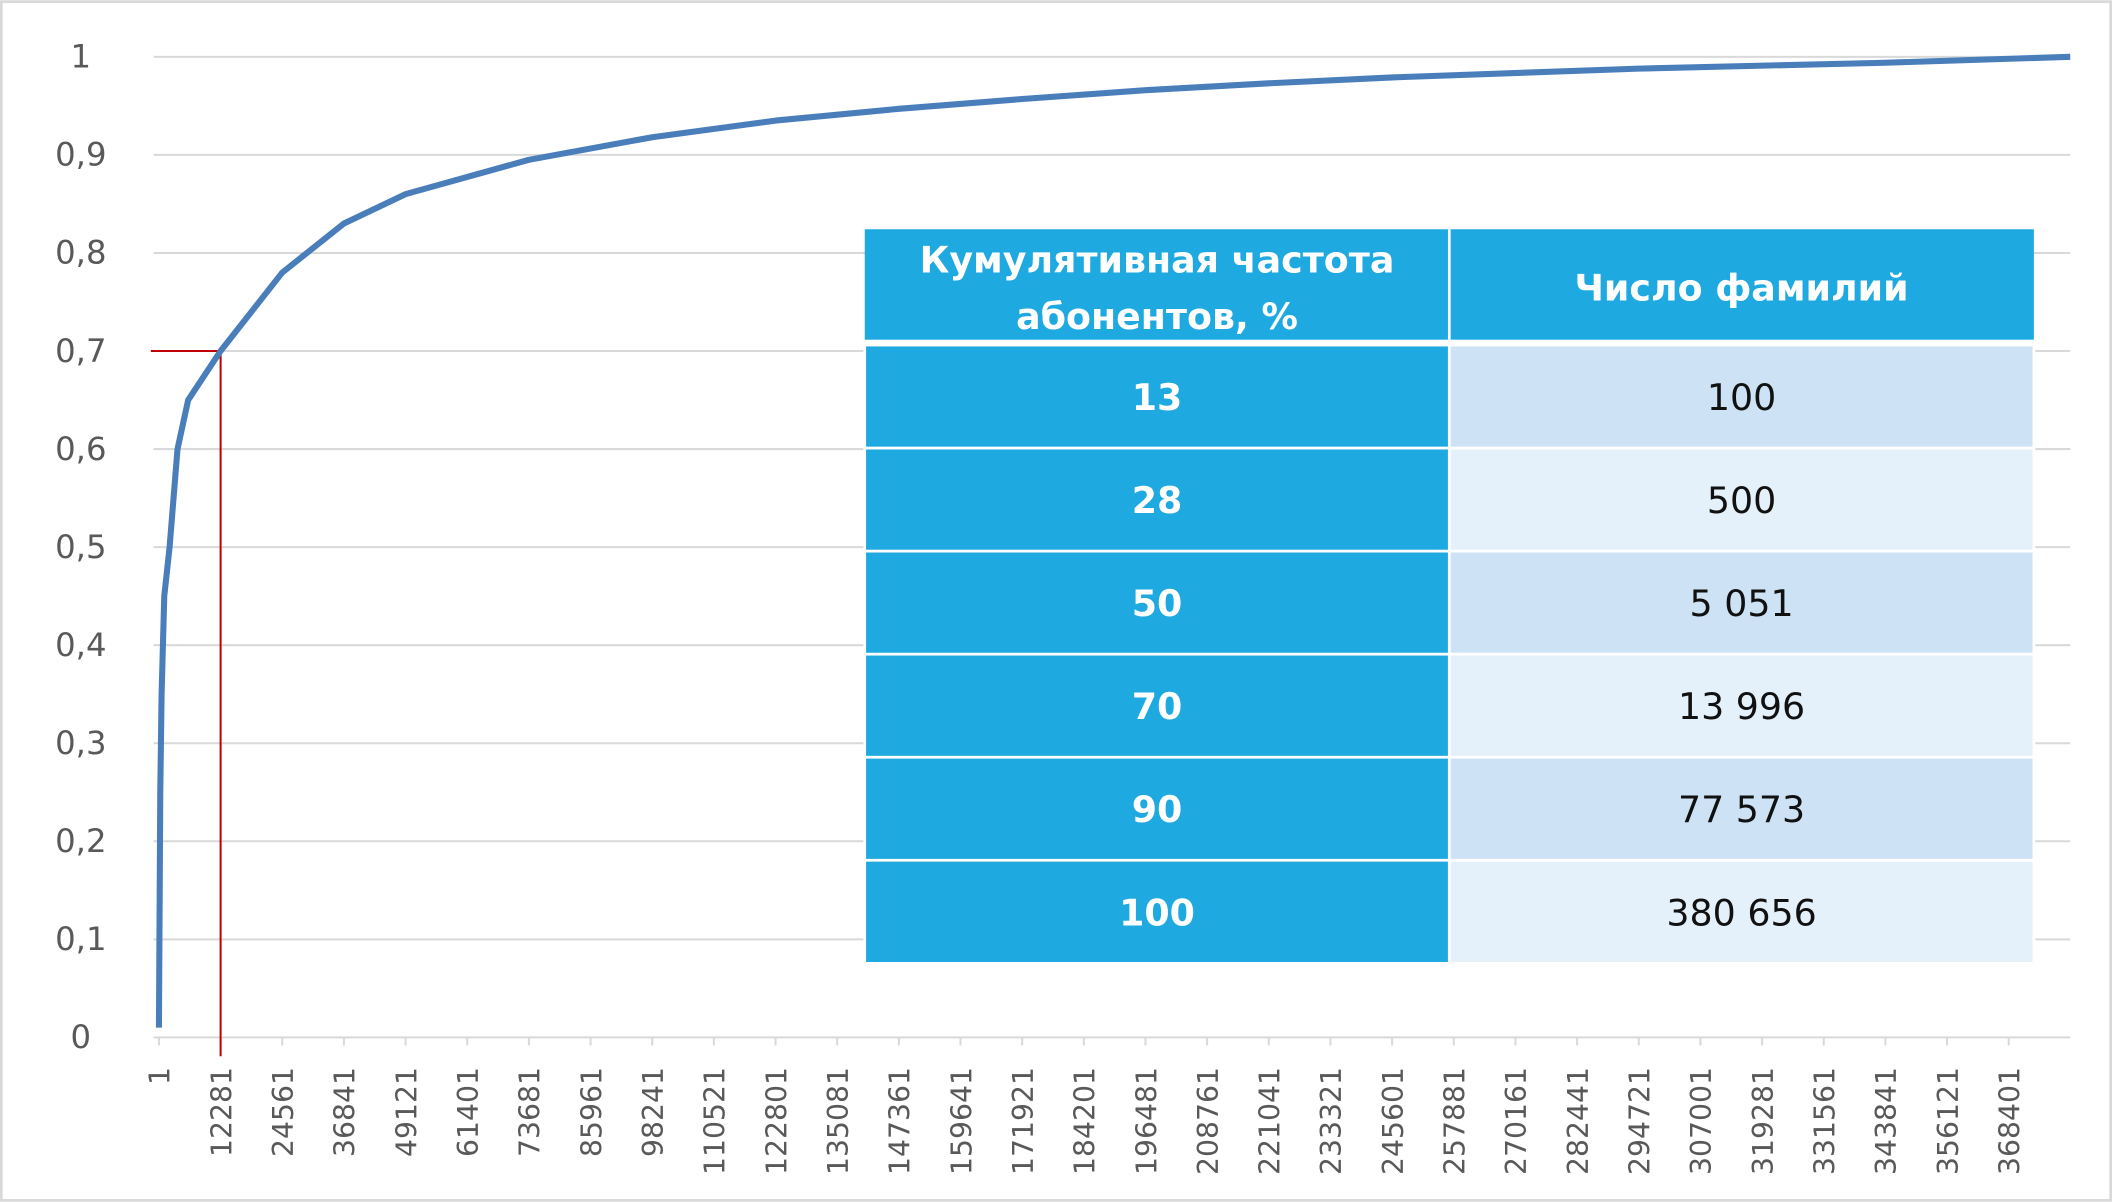 The width and height of the screenshot is (2112, 1202). What do you see at coordinates (838, 1121) in the screenshot?
I see `x-tick-label: 135081` at bounding box center [838, 1121].